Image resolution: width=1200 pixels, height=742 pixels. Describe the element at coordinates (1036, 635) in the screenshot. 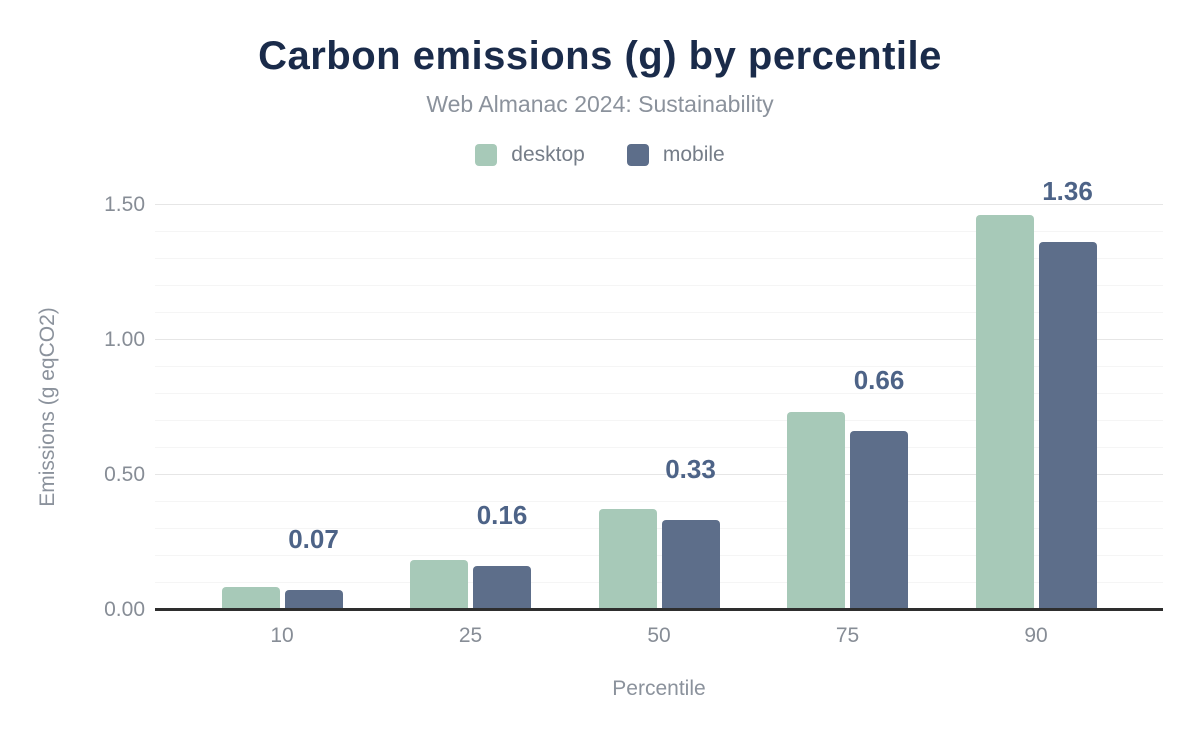

I see `x-tick-label: 90` at that location.